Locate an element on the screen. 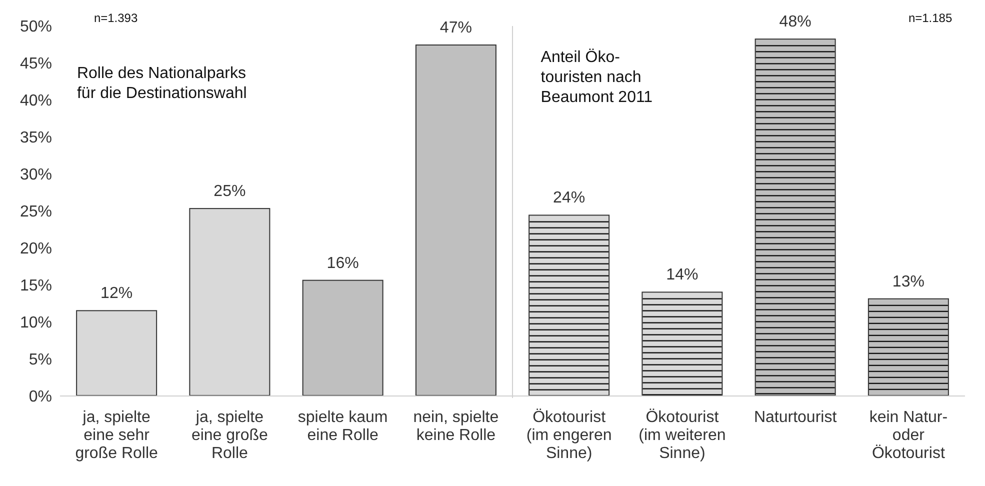 Image resolution: width=985 pixels, height=486 pixels. x-tick-label: Naturtourist is located at coordinates (796, 417).